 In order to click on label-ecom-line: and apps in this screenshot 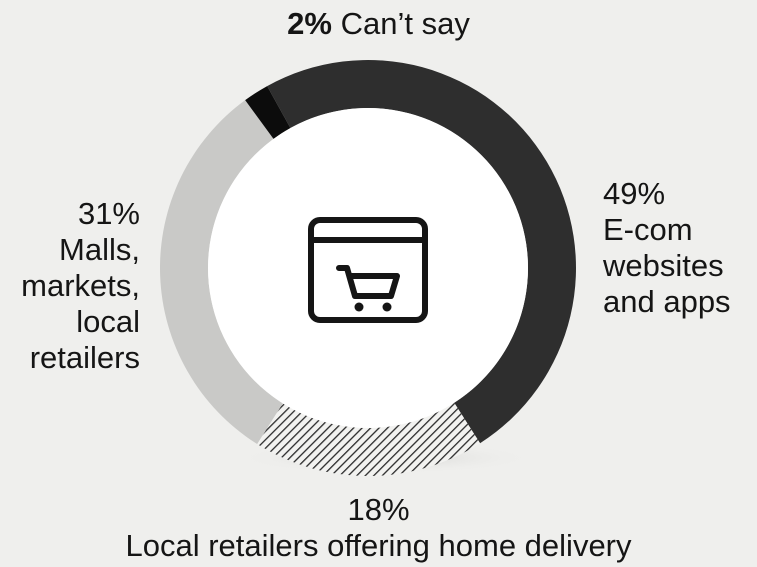, I will do `click(667, 301)`.